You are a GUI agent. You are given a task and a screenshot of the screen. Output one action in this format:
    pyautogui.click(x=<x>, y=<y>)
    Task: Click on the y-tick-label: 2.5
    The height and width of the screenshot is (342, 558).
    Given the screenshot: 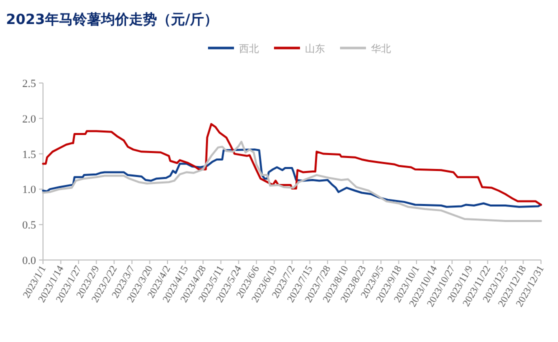 What is the action you would take?
    pyautogui.click(x=29, y=84)
    